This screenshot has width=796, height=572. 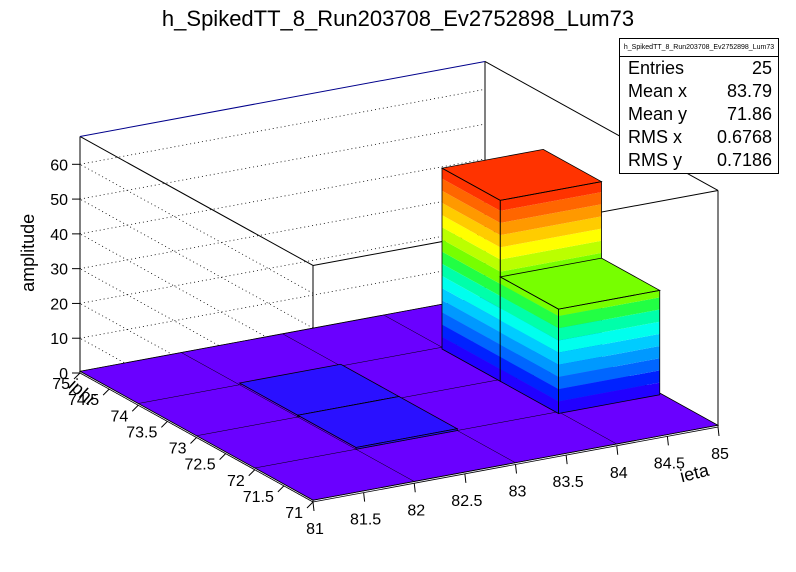 I want to click on stats-label: Mean x, so click(x=658, y=91).